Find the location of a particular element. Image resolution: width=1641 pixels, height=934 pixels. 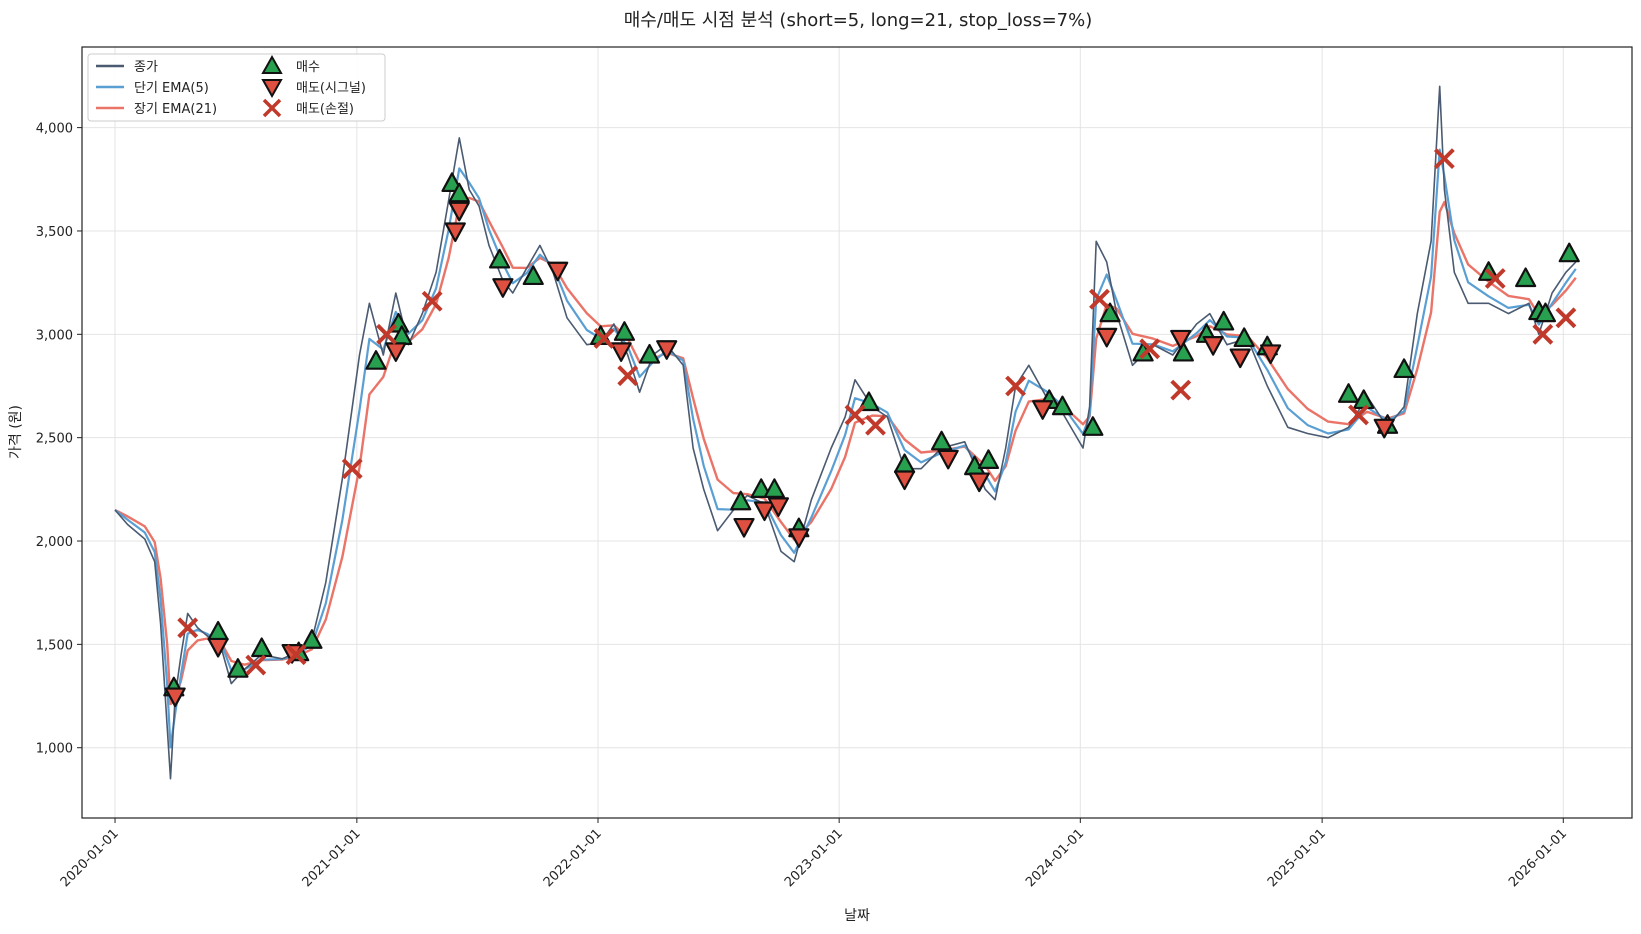

legend-label: 종가 is located at coordinates (146, 67).